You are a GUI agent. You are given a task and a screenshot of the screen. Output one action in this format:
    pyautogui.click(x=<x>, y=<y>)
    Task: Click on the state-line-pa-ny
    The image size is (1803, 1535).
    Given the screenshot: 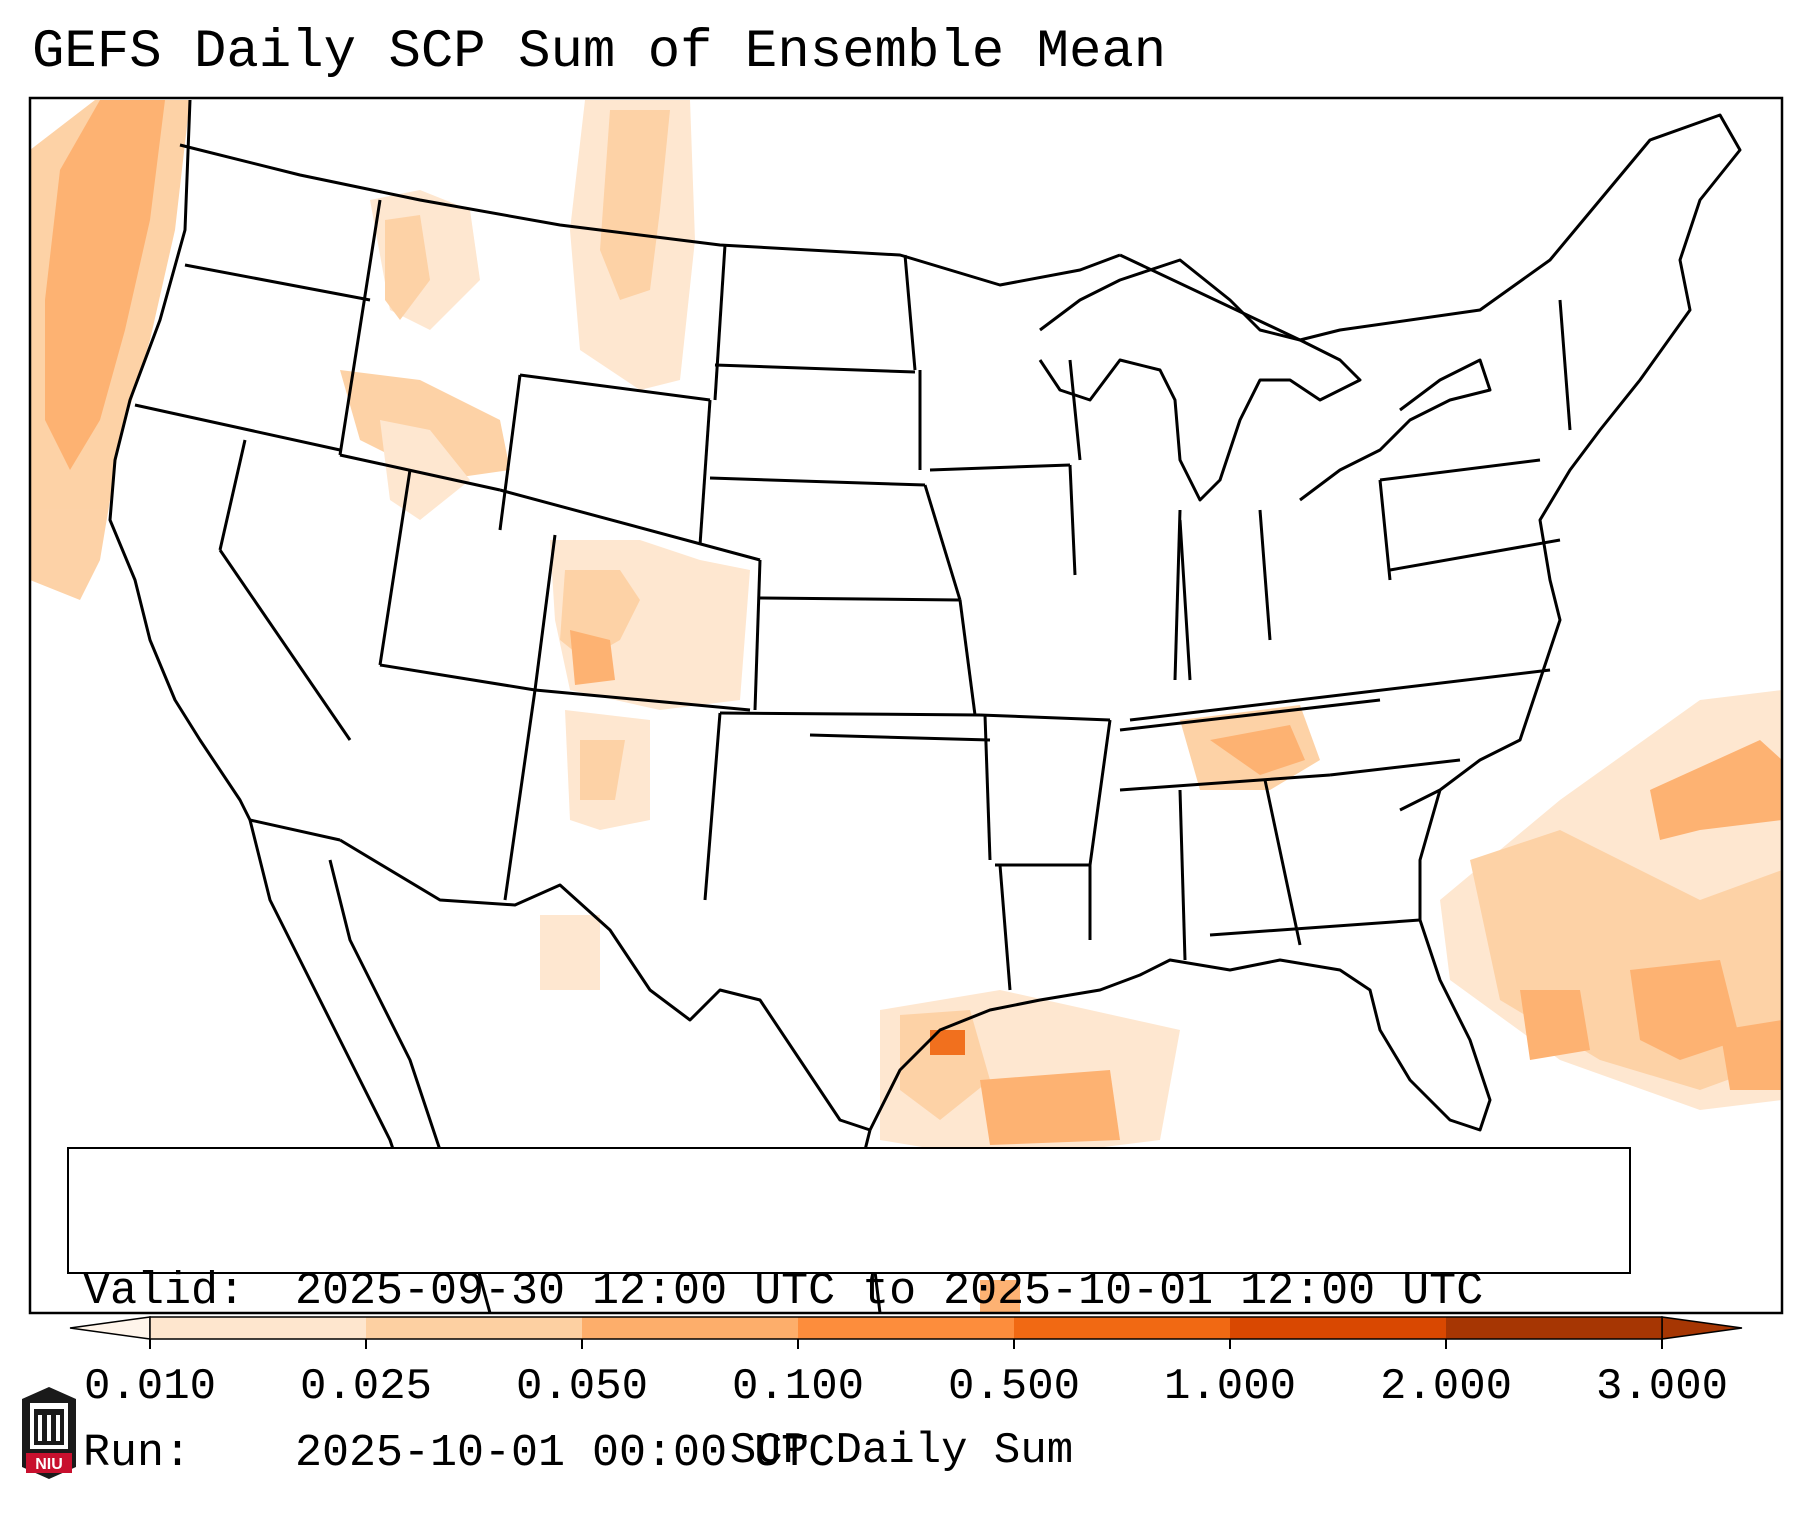 What is the action you would take?
    pyautogui.click(x=1460, y=470)
    